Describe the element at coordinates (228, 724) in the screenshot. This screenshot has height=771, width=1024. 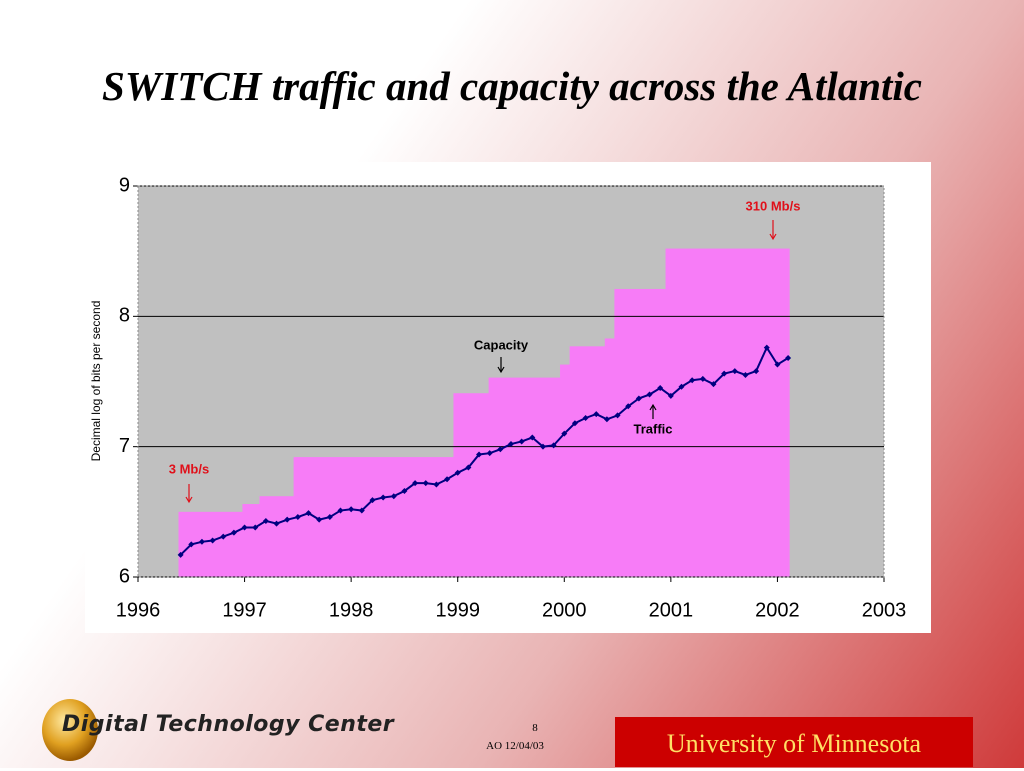
I see `logo-text: Digital Technology Center` at that location.